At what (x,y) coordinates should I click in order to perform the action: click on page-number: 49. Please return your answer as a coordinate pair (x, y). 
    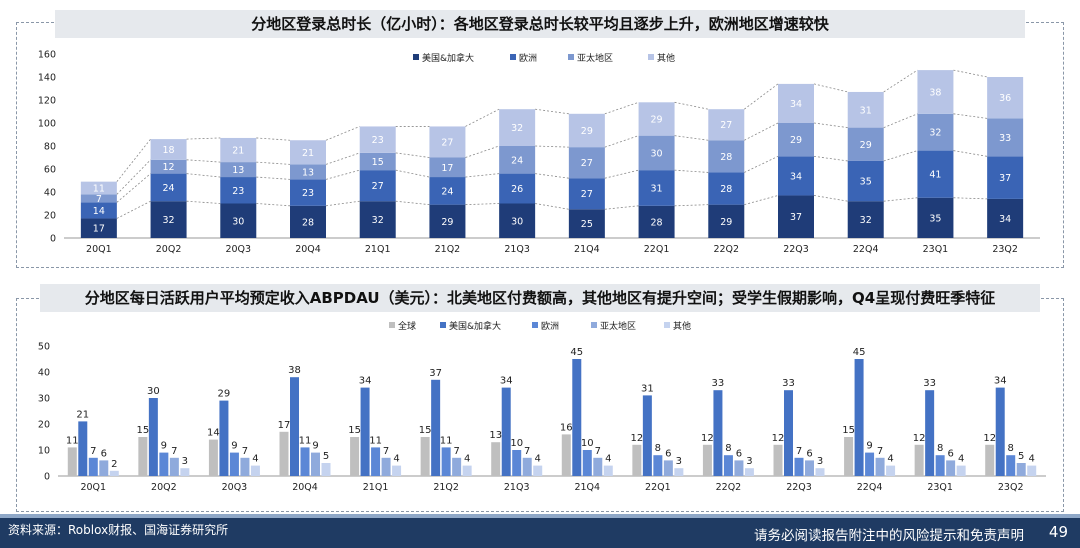
    Looking at the image, I should click on (1058, 532).